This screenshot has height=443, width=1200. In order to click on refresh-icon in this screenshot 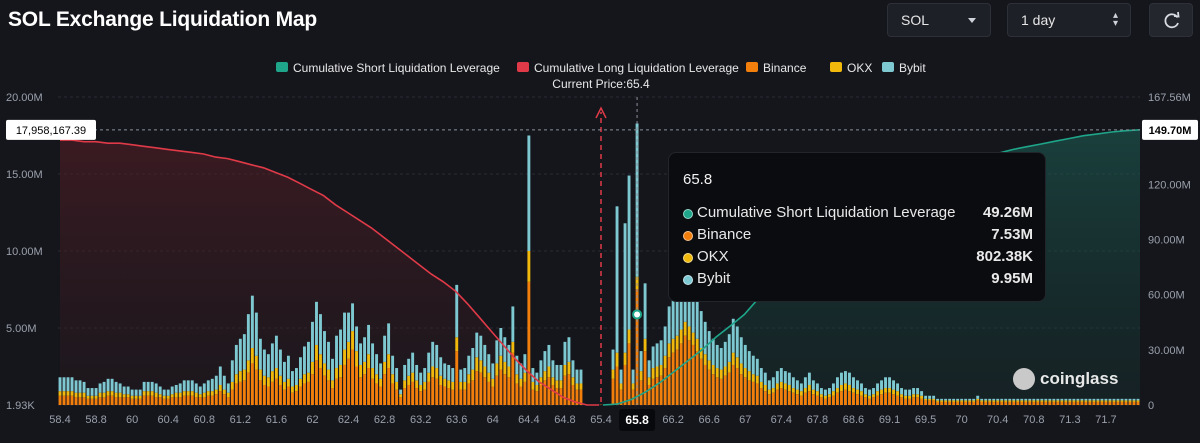, I will do `click(1172, 20)`.